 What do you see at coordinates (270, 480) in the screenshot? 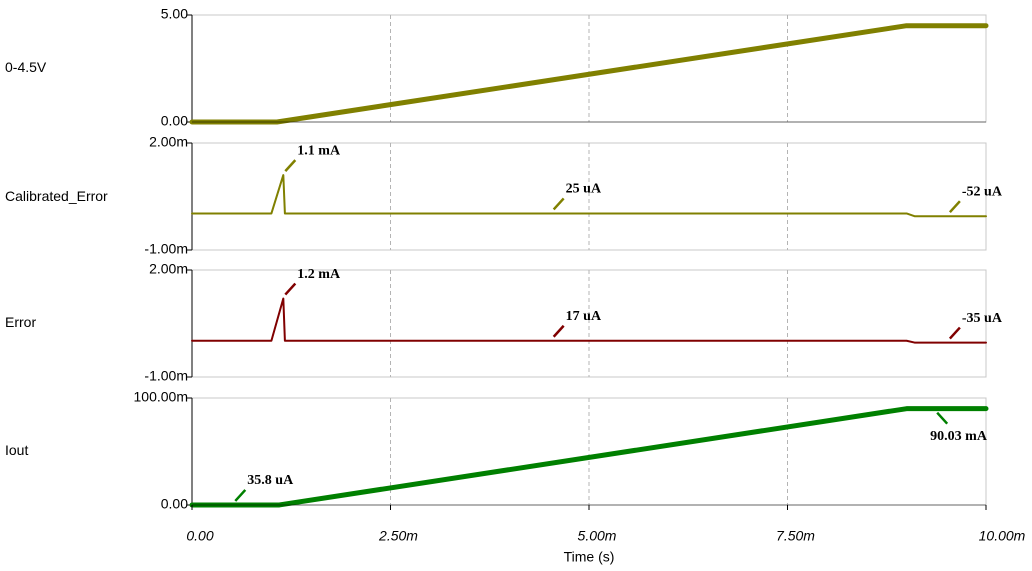
I see `annotation: 35.8 uA` at bounding box center [270, 480].